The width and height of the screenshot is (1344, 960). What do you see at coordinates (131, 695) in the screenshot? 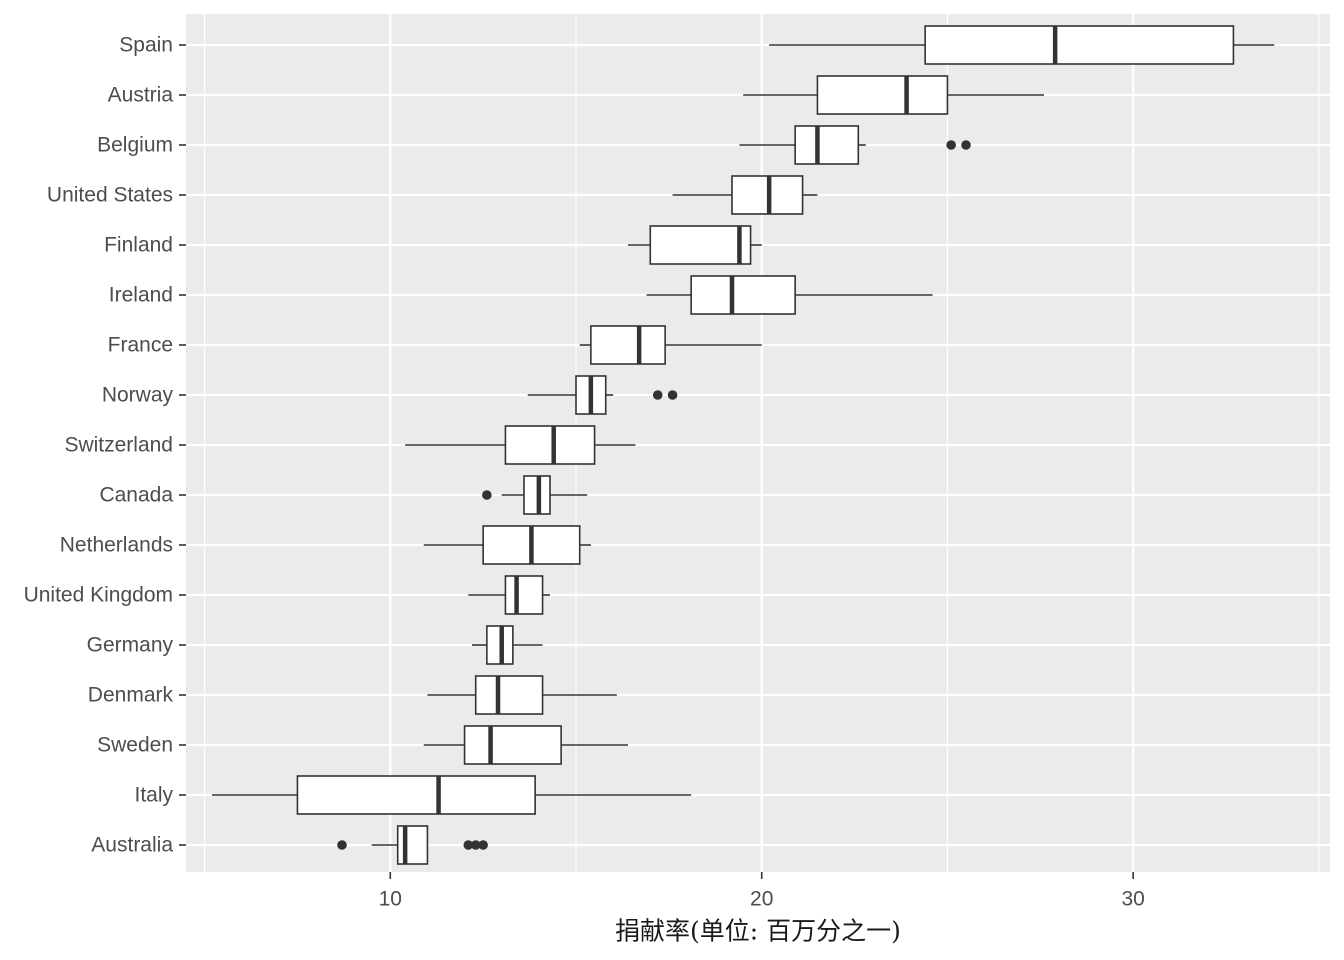
I see `y-tick-label: Denmark` at bounding box center [131, 695].